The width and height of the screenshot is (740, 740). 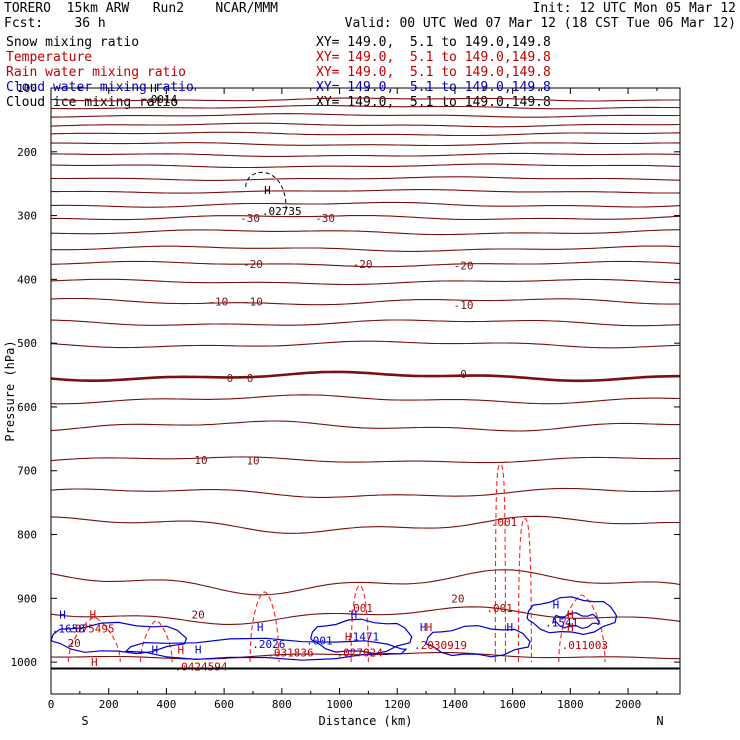 I want to click on x-tick-label: 200, so click(x=109, y=704).